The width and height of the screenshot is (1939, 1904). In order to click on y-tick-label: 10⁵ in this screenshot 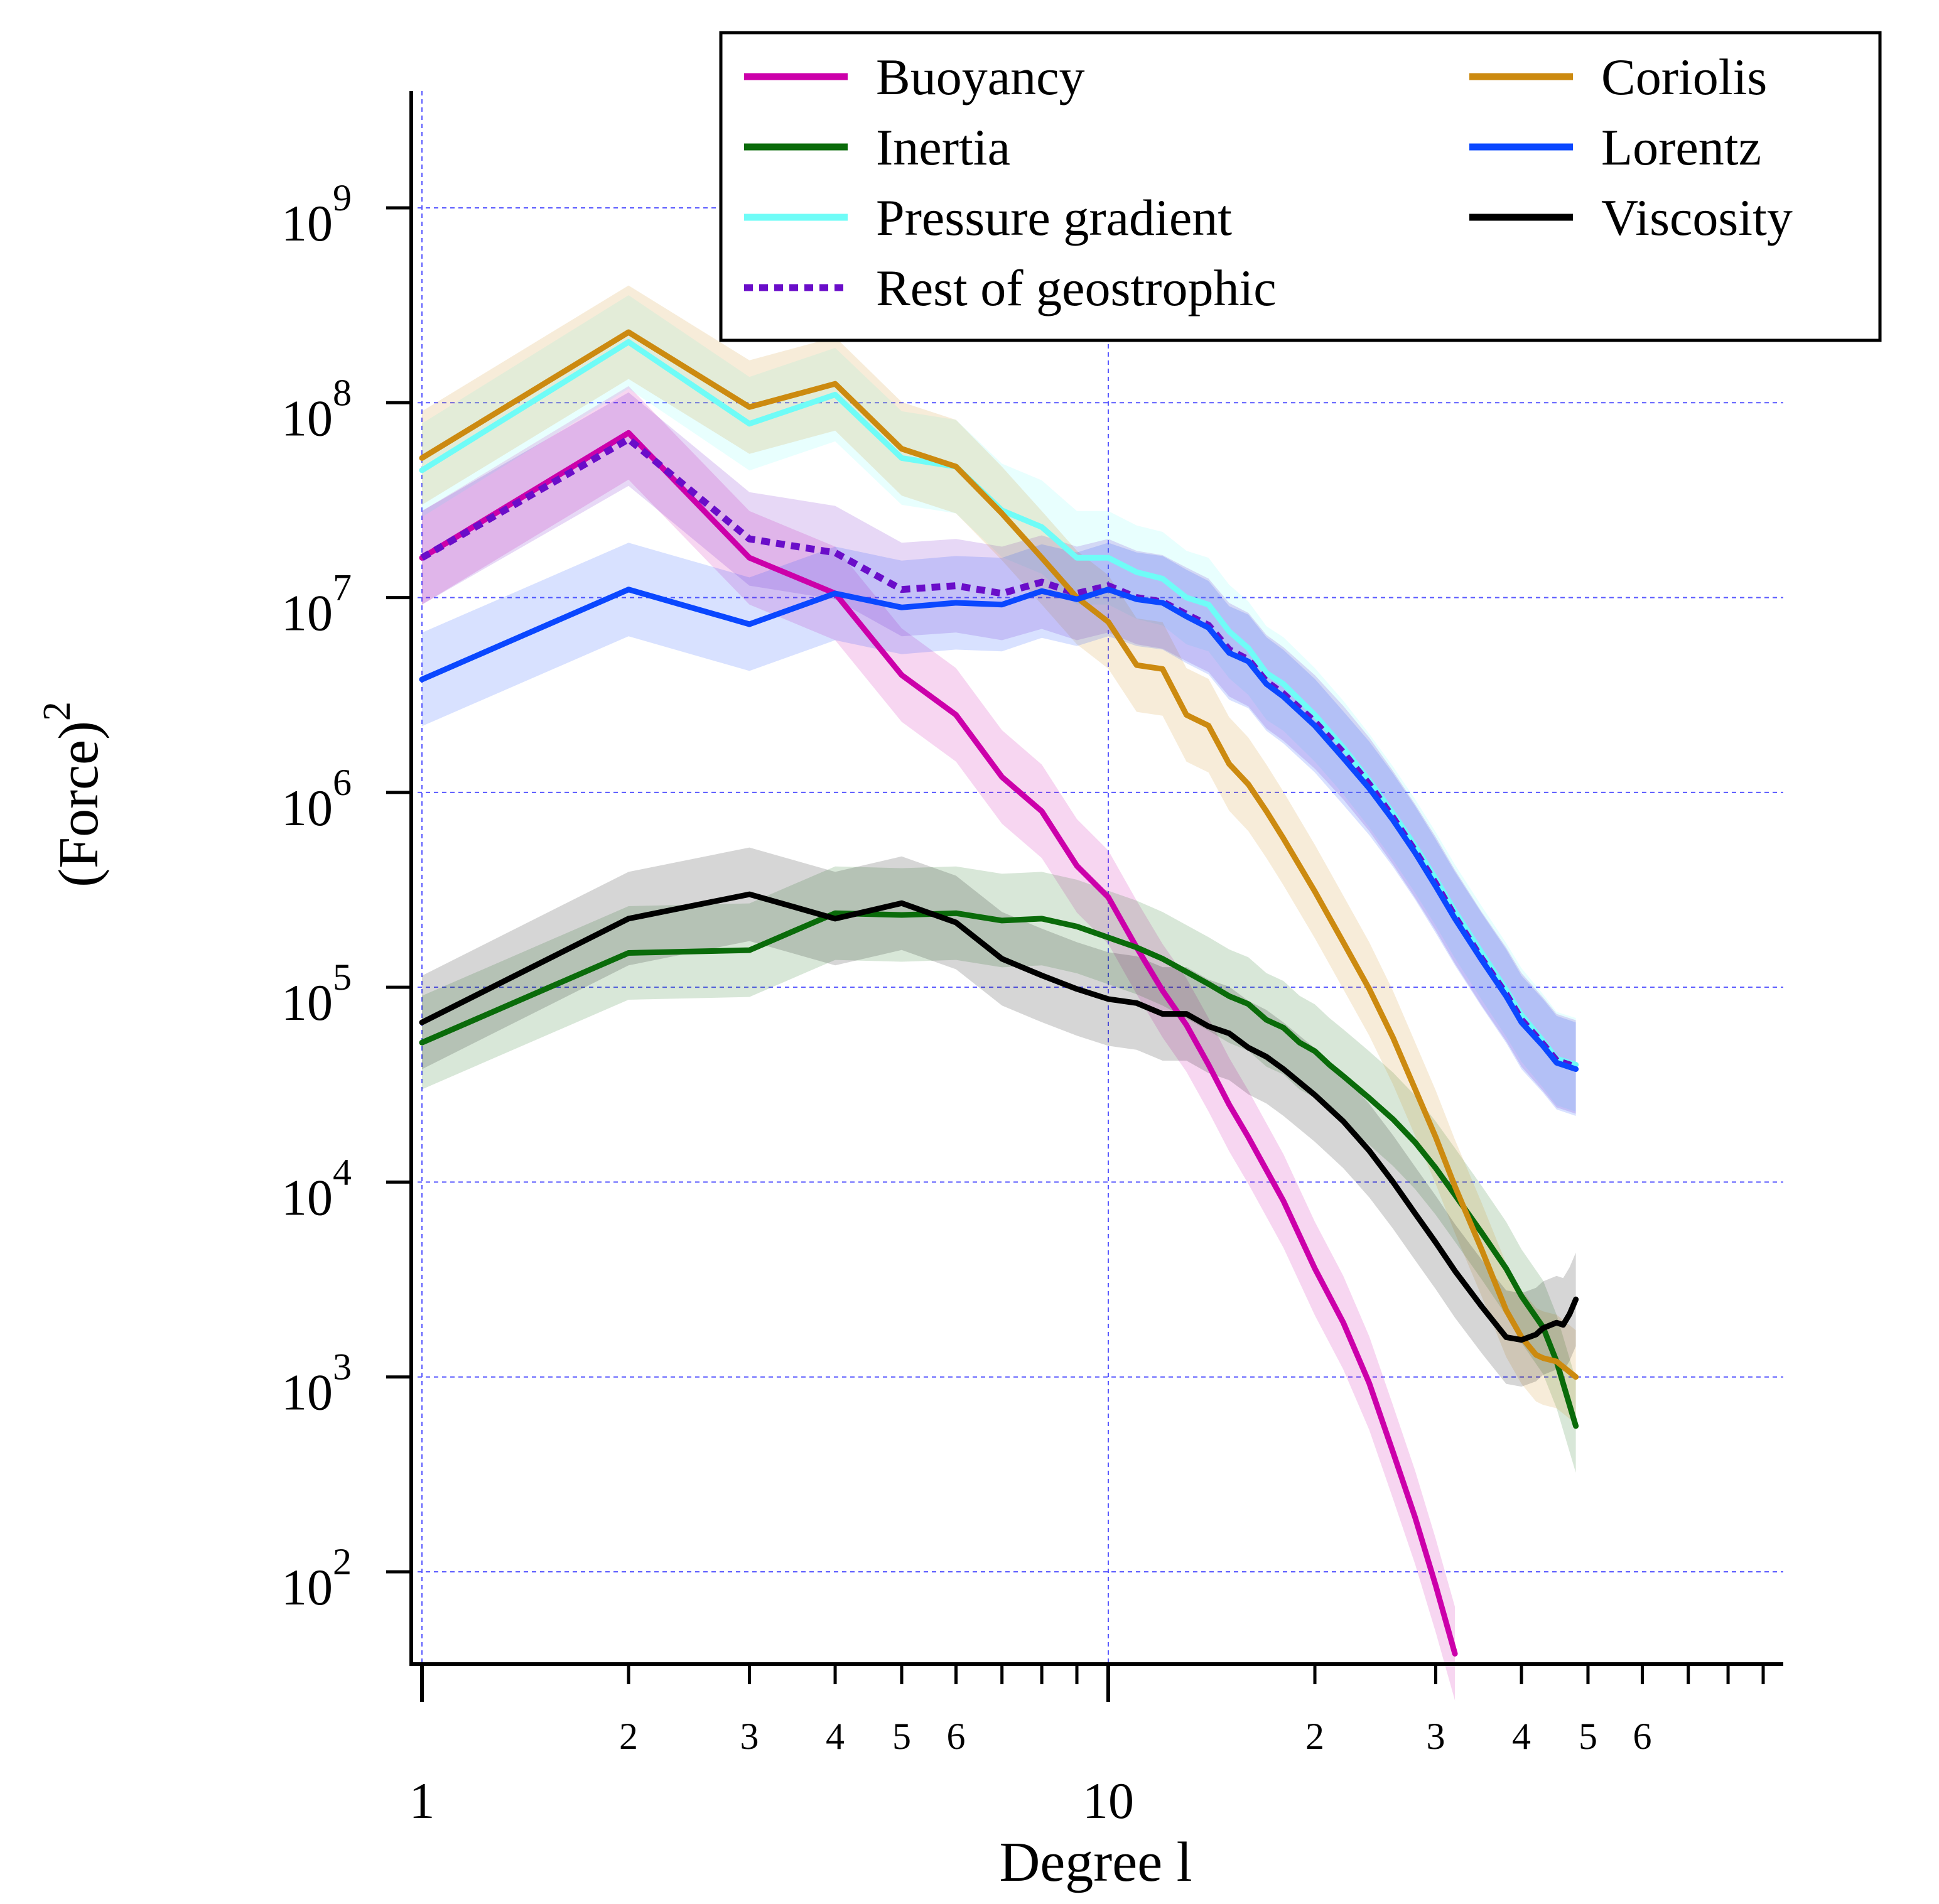, I will do `click(316, 993)`.